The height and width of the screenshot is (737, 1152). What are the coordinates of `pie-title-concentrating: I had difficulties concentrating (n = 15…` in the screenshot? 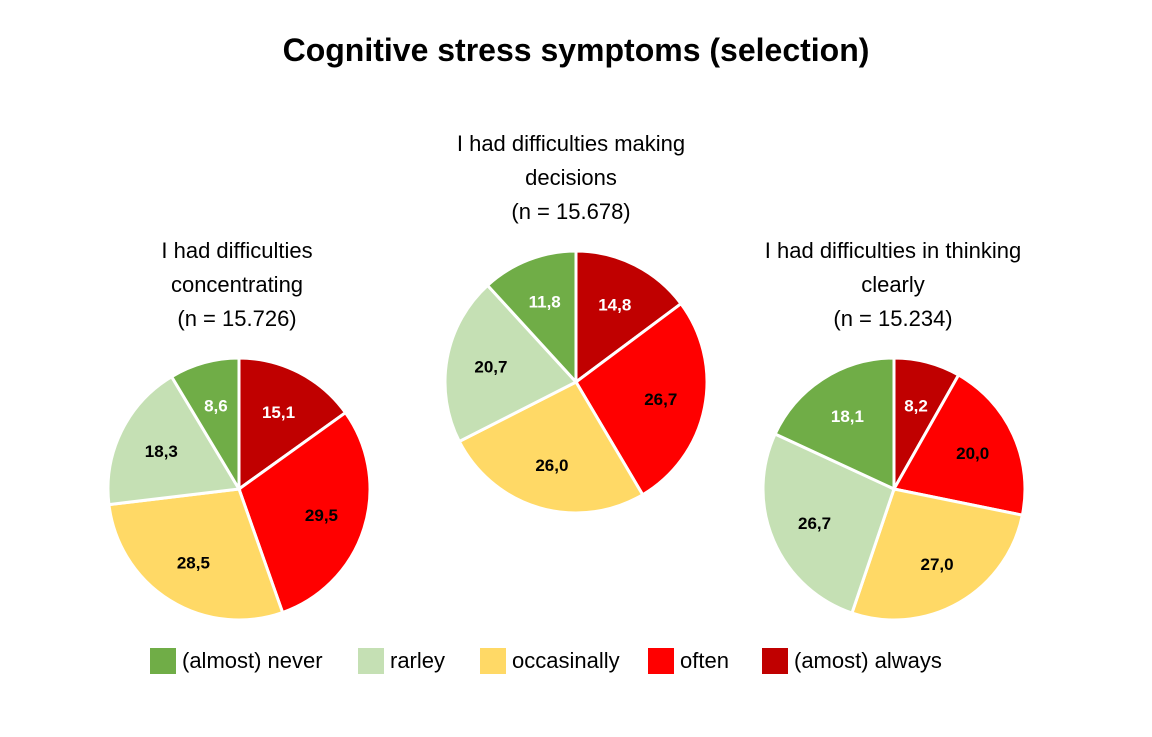 It's located at (237, 285).